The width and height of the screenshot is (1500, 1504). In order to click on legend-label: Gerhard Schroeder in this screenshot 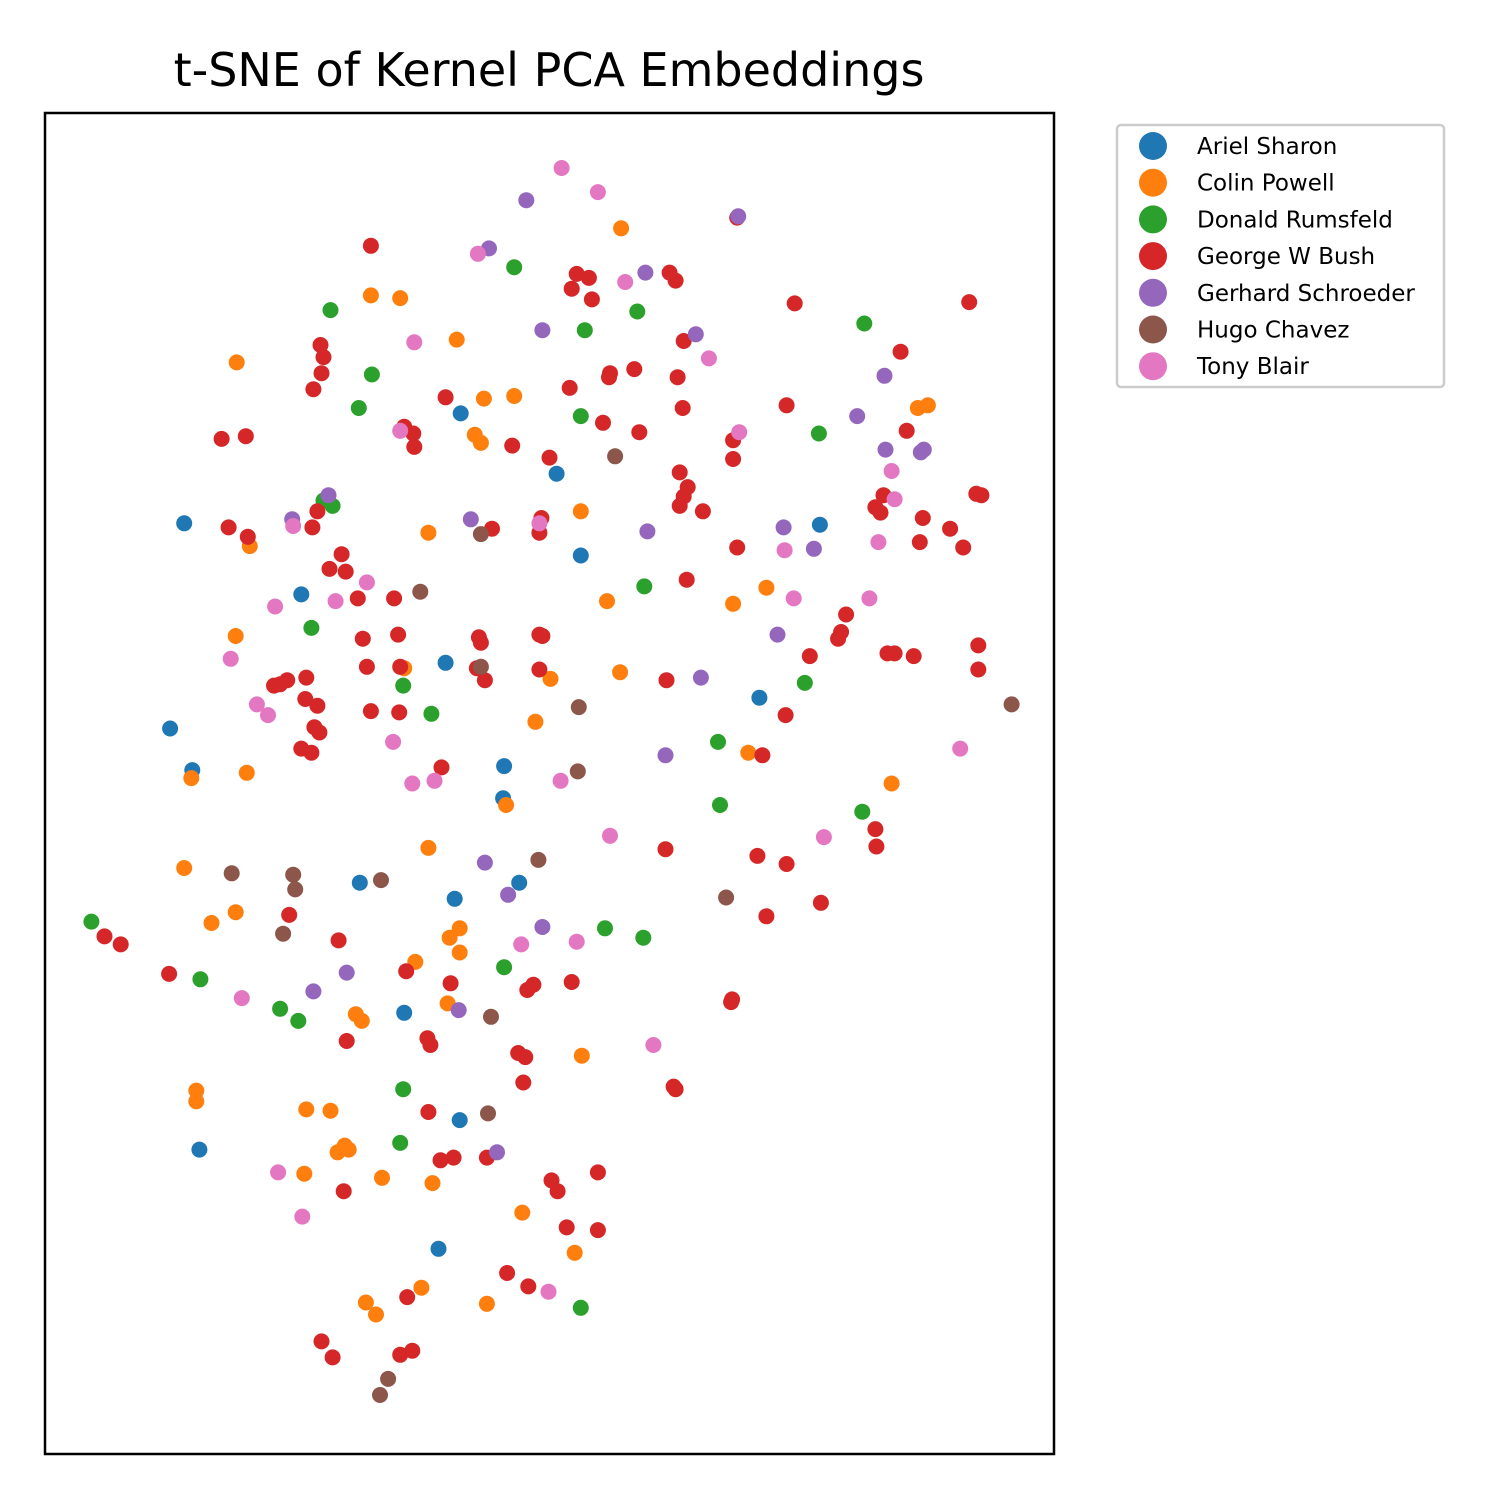, I will do `click(1306, 294)`.